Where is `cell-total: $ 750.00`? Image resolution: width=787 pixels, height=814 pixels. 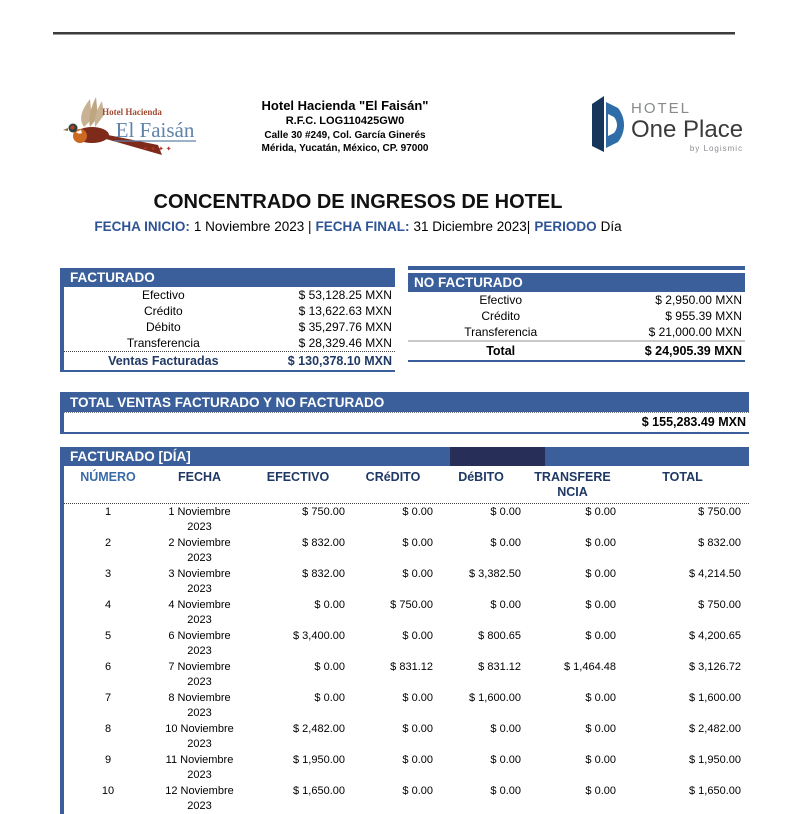 cell-total: $ 750.00 is located at coordinates (719, 605).